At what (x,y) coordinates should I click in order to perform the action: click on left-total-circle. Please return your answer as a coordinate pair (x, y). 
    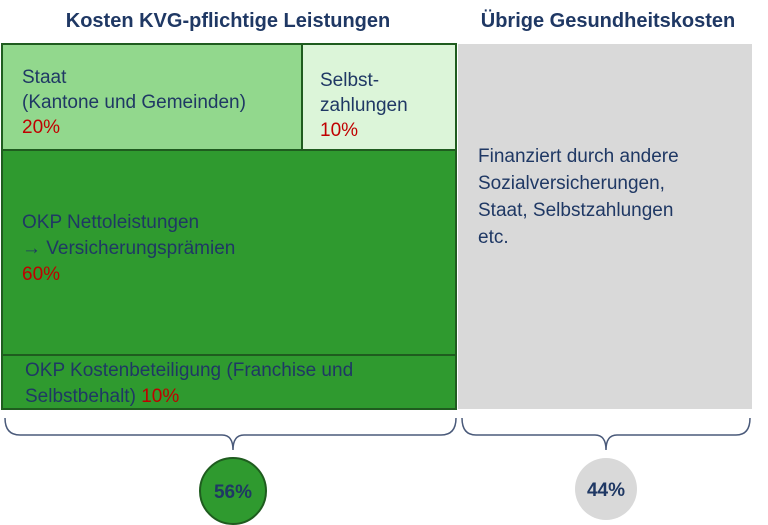
    Looking at the image, I should click on (233, 491).